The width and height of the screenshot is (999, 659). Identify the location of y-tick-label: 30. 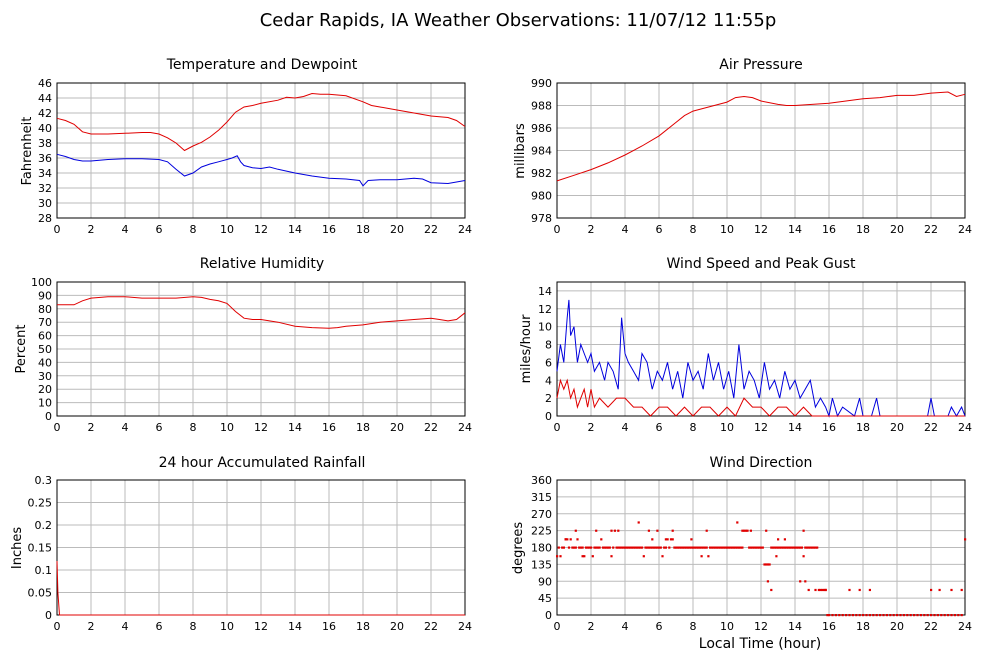
(45, 203).